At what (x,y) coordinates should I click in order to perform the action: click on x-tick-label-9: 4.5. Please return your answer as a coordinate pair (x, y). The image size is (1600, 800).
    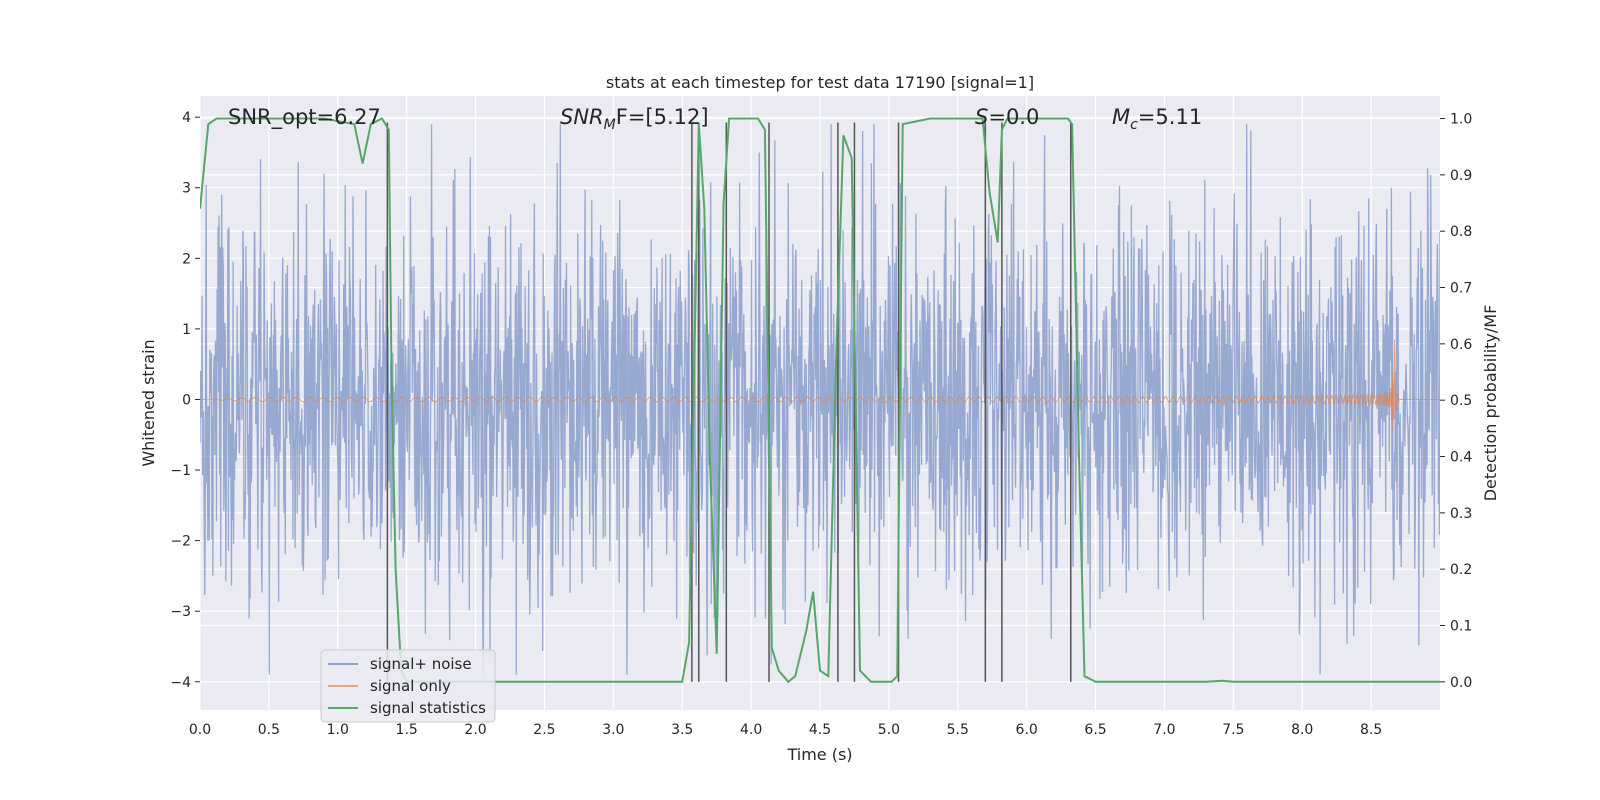
    Looking at the image, I should click on (820, 730).